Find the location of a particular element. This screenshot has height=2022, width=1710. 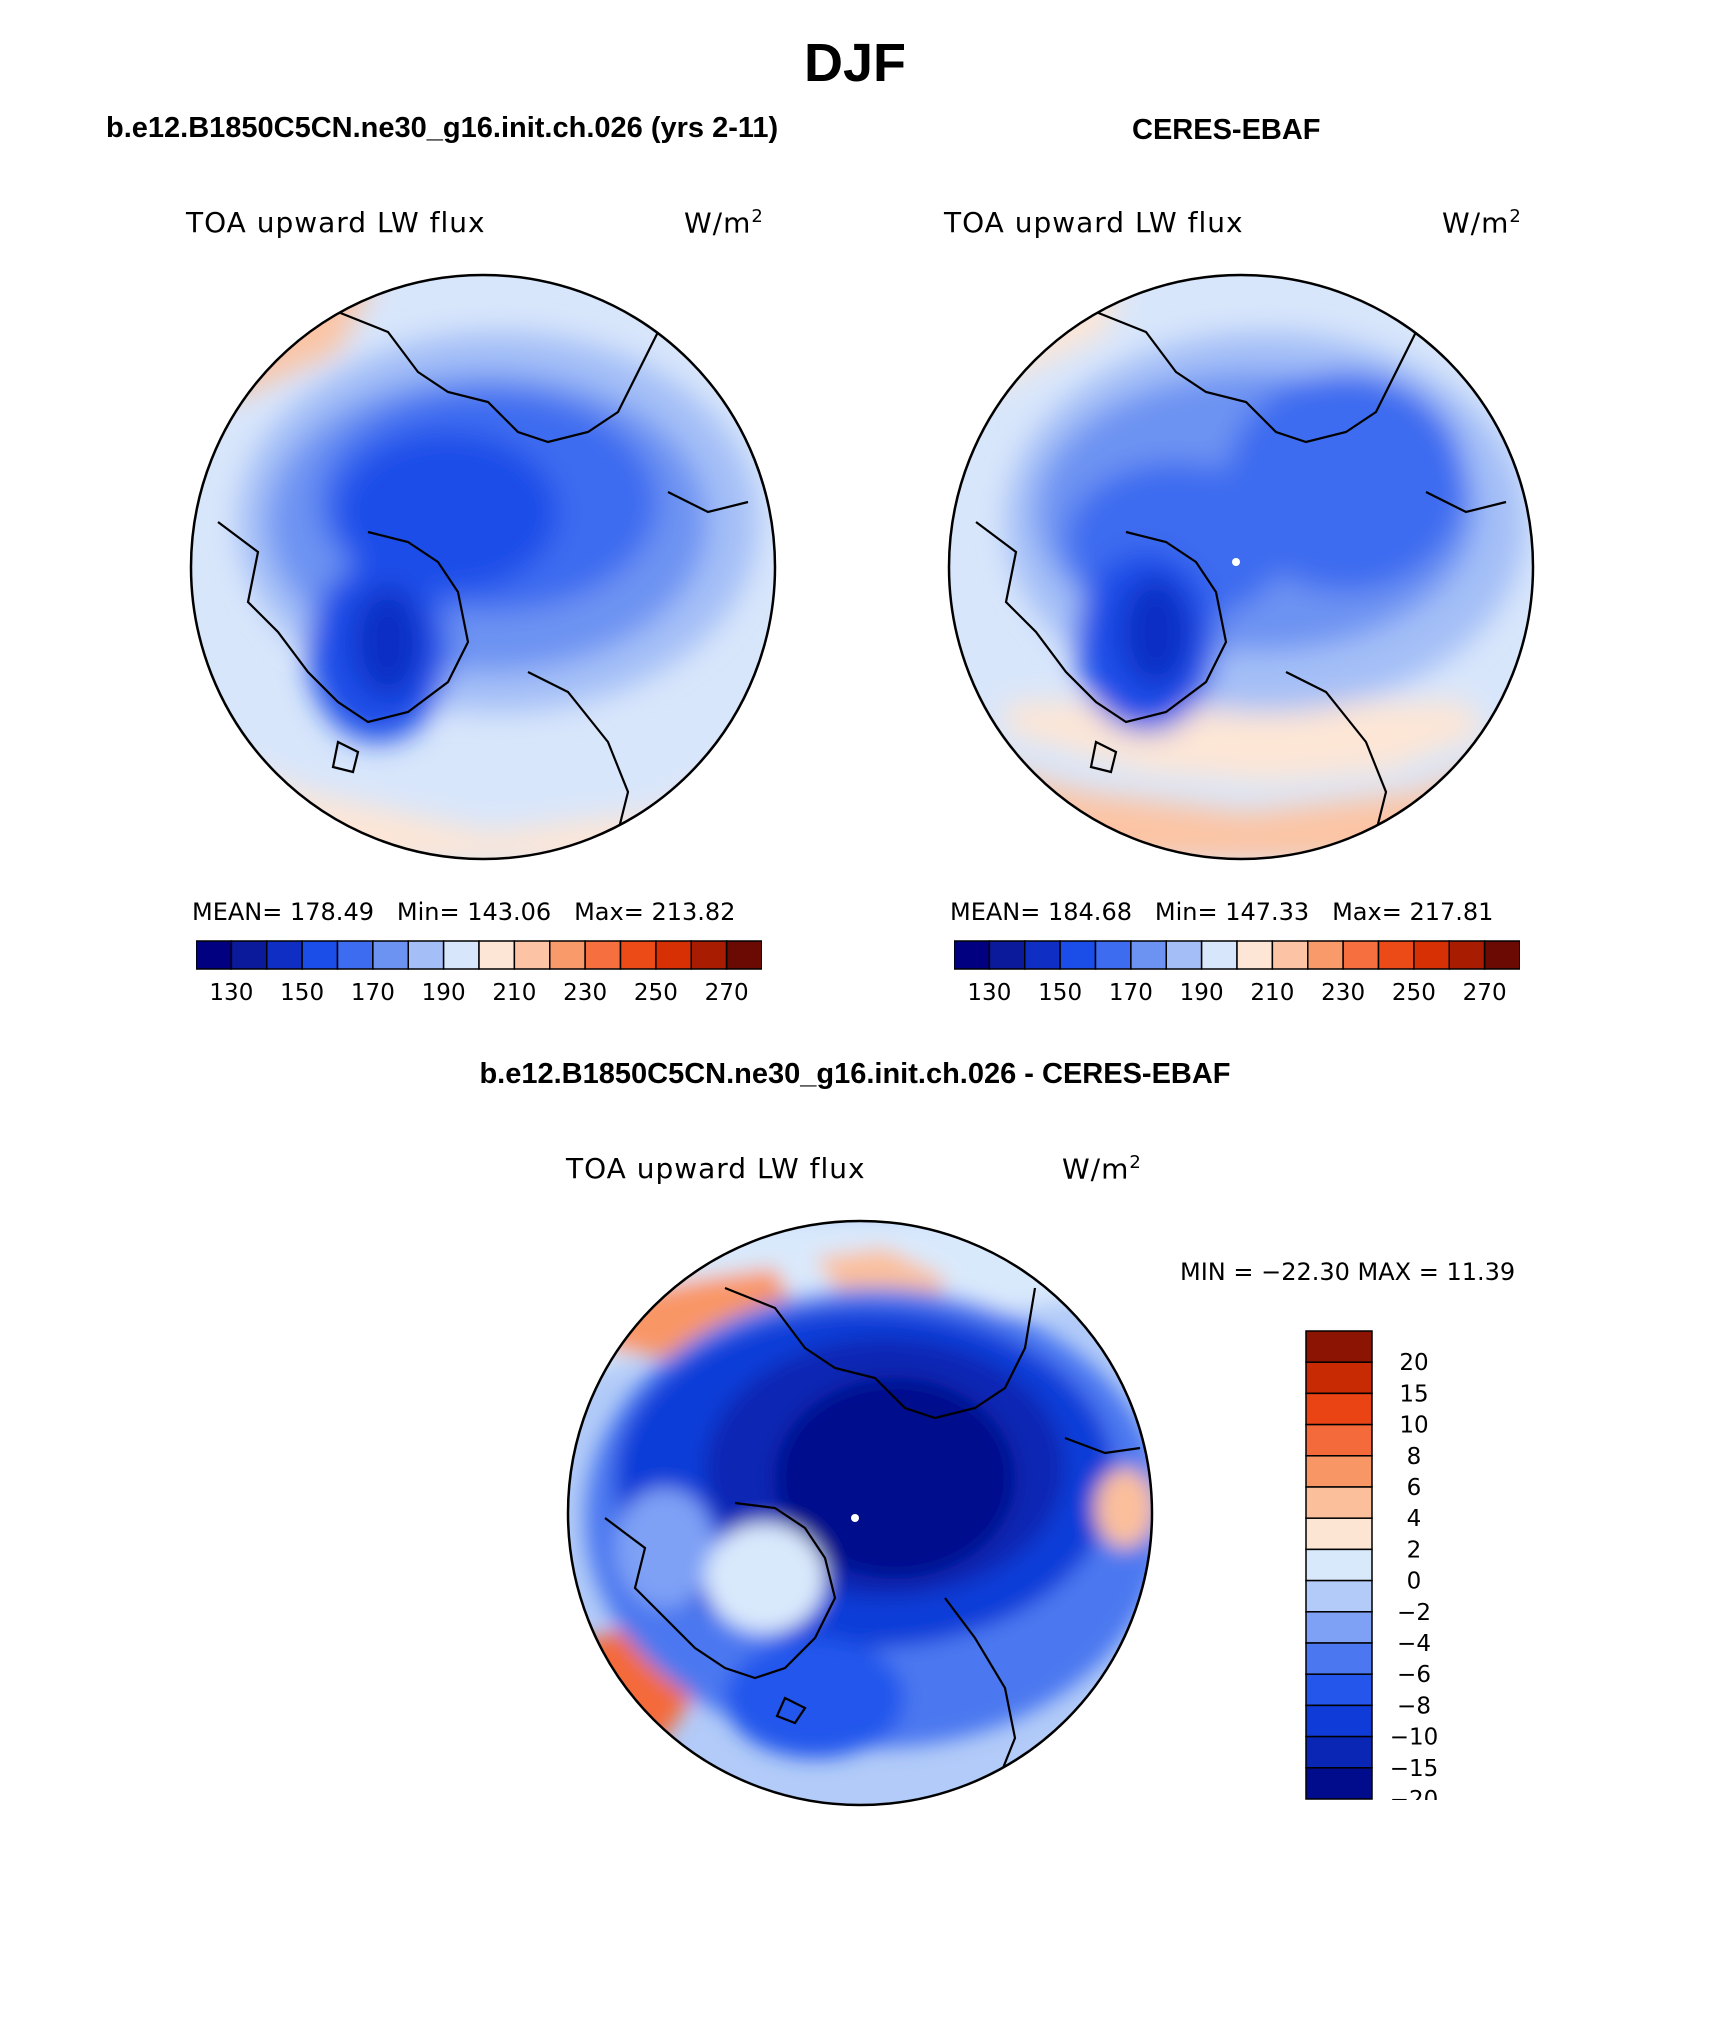

obs-max-value: 217.81 is located at coordinates (1451, 912).